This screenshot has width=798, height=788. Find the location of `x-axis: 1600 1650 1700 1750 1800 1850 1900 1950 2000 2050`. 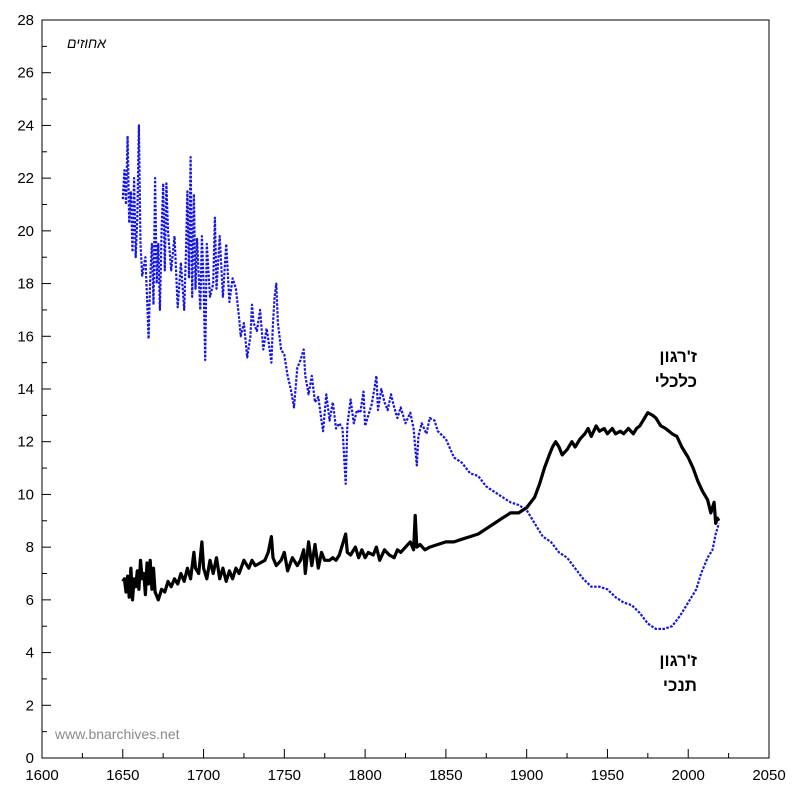

x-axis: 1600 1650 1700 1750 1800 1850 1900 1950 2000 2050 is located at coordinates (405, 766).